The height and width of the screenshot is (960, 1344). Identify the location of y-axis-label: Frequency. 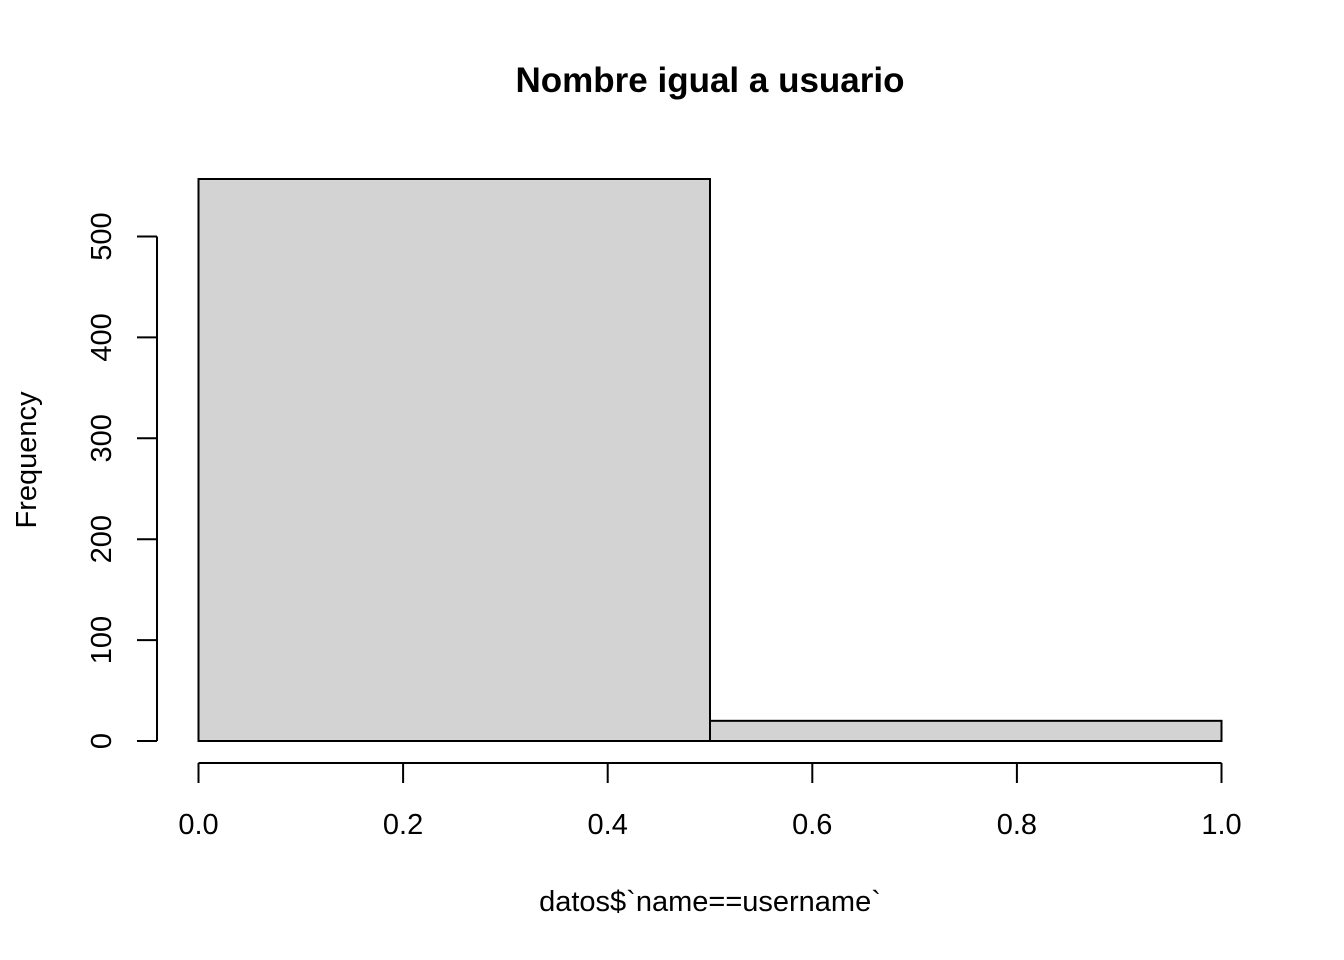
(27, 460).